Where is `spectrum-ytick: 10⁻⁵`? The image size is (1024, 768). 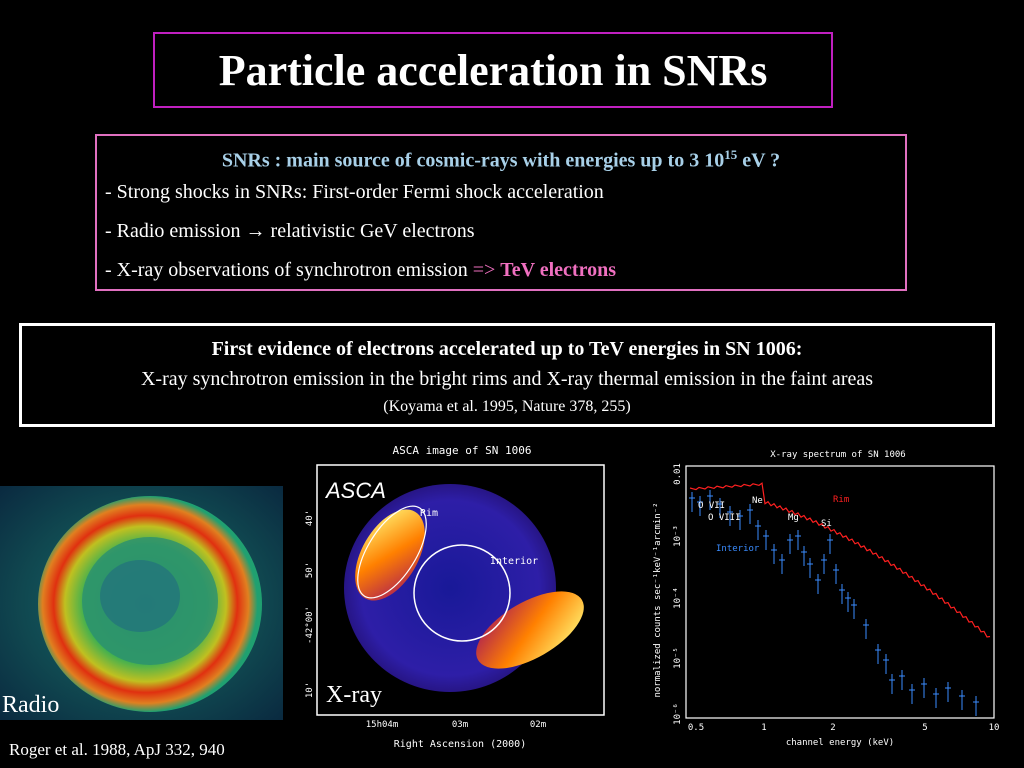
spectrum-ytick: 10⁻⁵ is located at coordinates (678, 658).